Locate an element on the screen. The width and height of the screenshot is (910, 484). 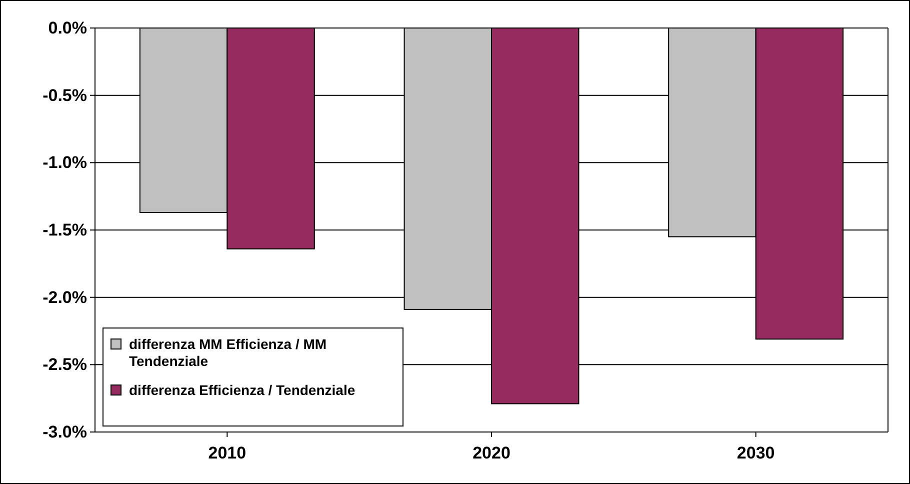
legend-label: differenza Efficienza / Tendenziale is located at coordinates (242, 390).